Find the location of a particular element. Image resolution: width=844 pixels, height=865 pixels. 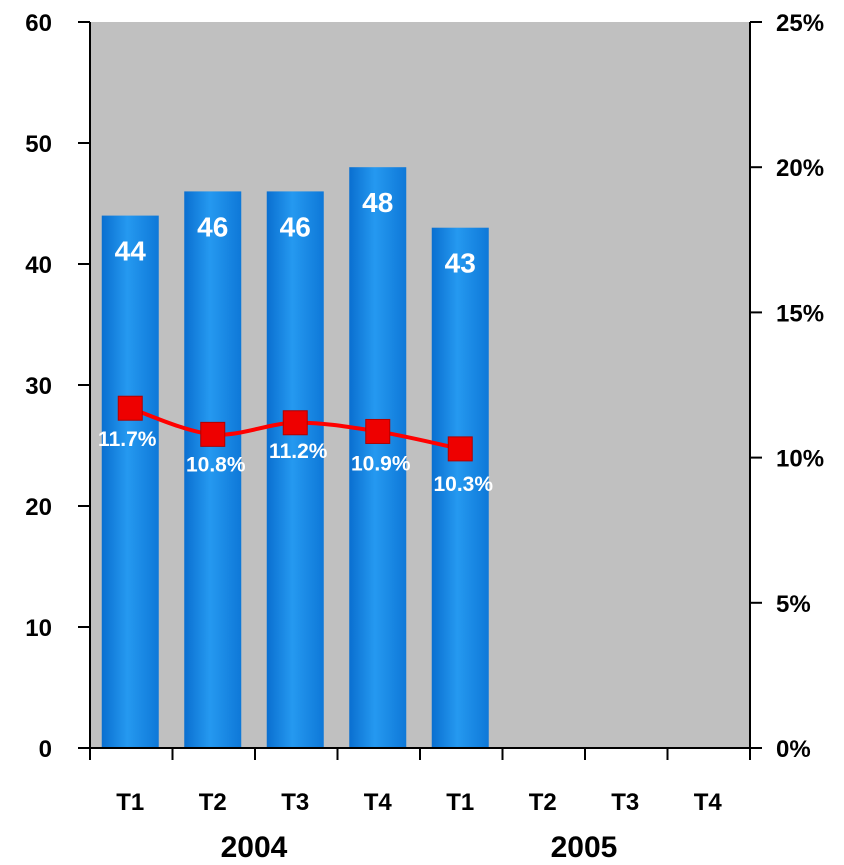

line-value-label: 10.8% is located at coordinates (216, 464).